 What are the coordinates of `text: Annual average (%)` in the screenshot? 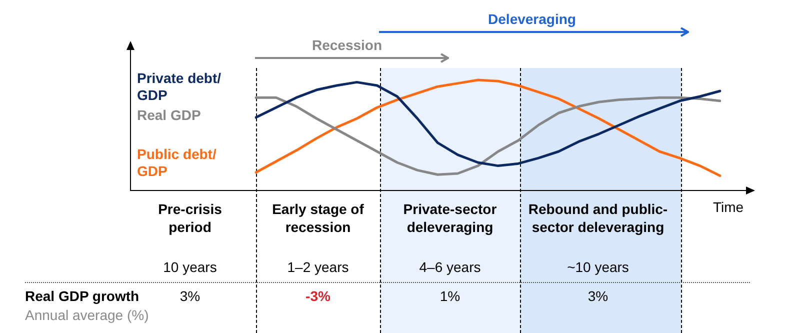 It's located at (87, 315).